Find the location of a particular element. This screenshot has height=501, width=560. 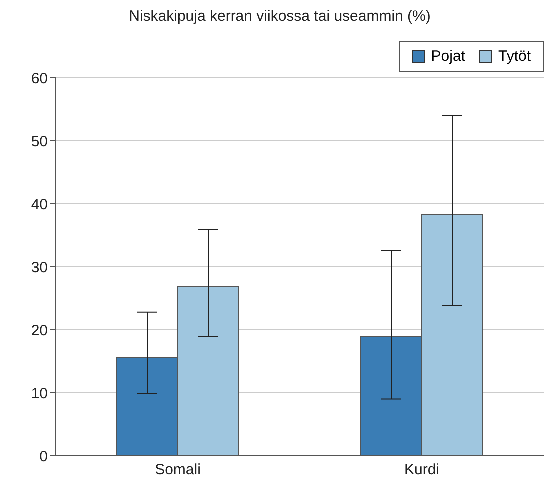

y-tick-label: 0 is located at coordinates (44, 457).